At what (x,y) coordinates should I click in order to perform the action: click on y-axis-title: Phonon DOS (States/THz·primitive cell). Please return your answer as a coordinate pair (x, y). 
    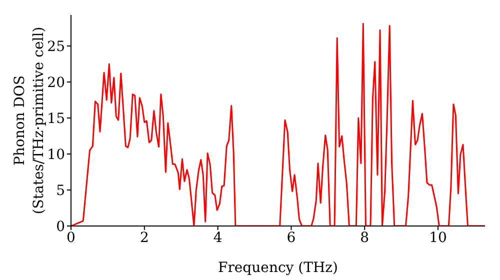
    Looking at the image, I should click on (29, 120).